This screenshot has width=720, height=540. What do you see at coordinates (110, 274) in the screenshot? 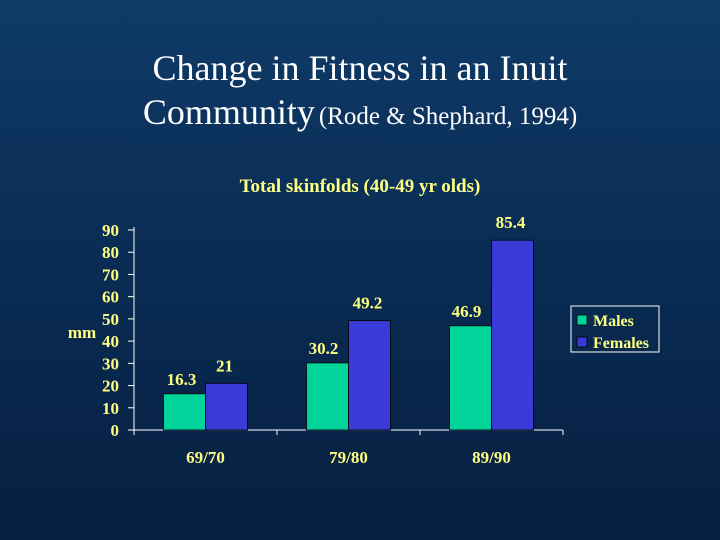
I see `y-tick-label: 70` at bounding box center [110, 274].